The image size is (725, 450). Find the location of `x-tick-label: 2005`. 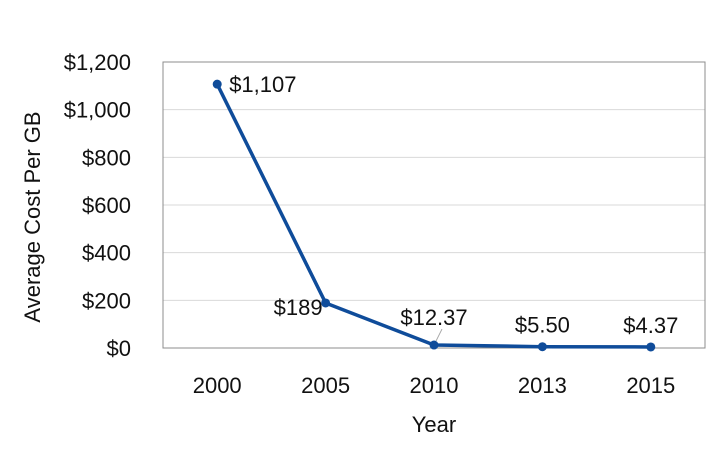

x-tick-label: 2005 is located at coordinates (325, 385).